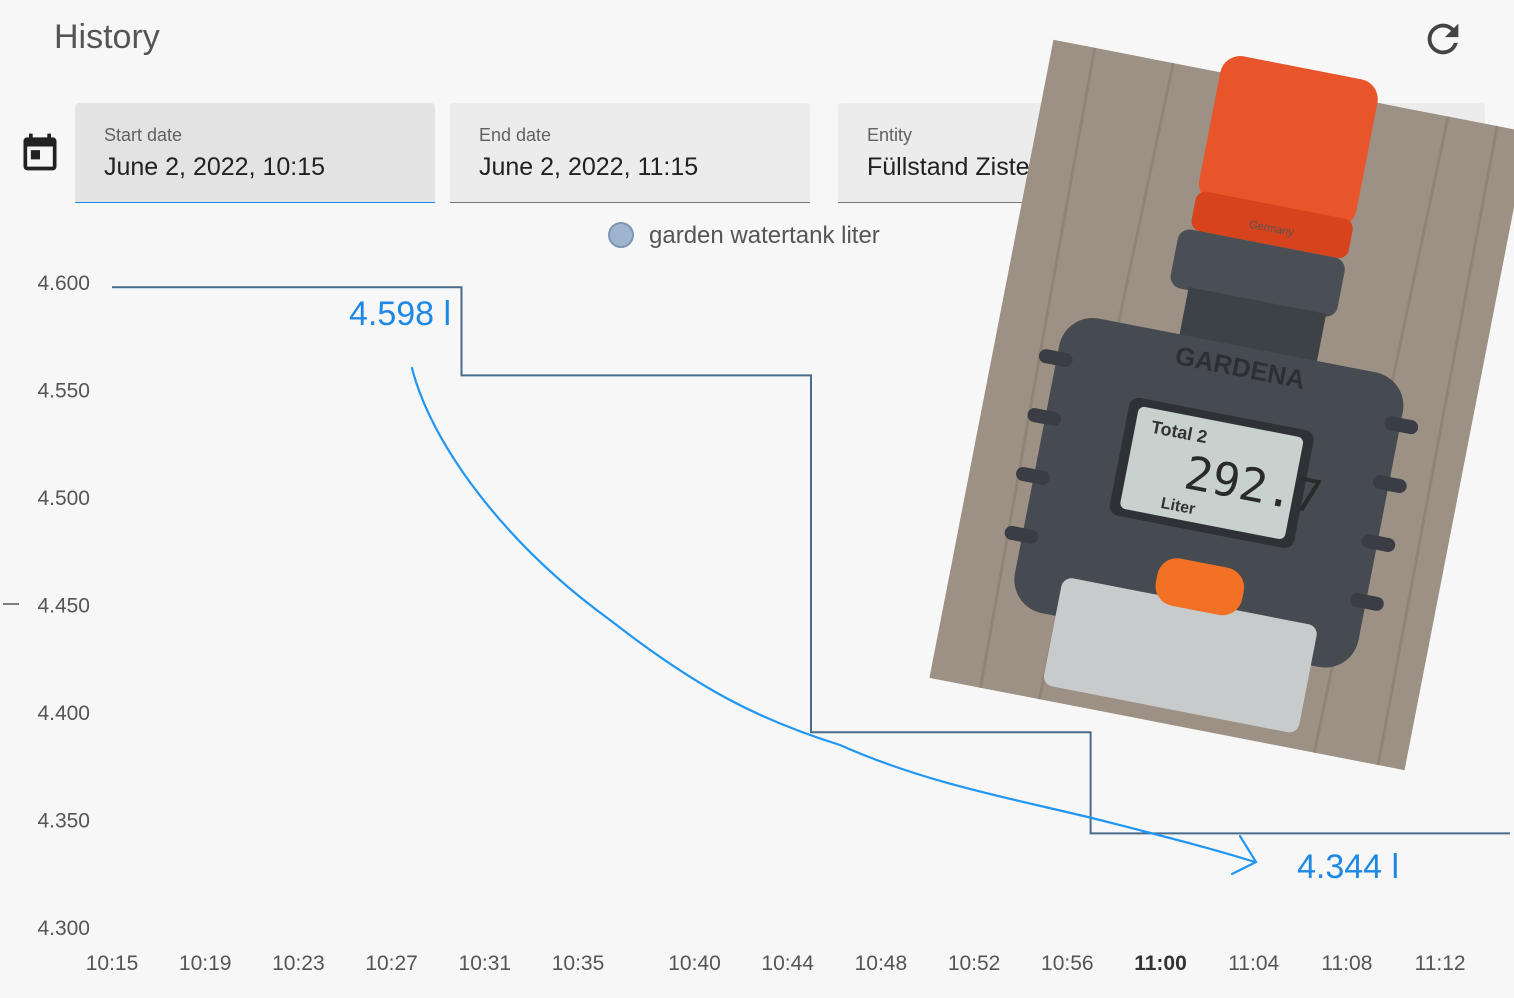 The height and width of the screenshot is (998, 1514). I want to click on x-tick-label: 10:23, so click(298, 963).